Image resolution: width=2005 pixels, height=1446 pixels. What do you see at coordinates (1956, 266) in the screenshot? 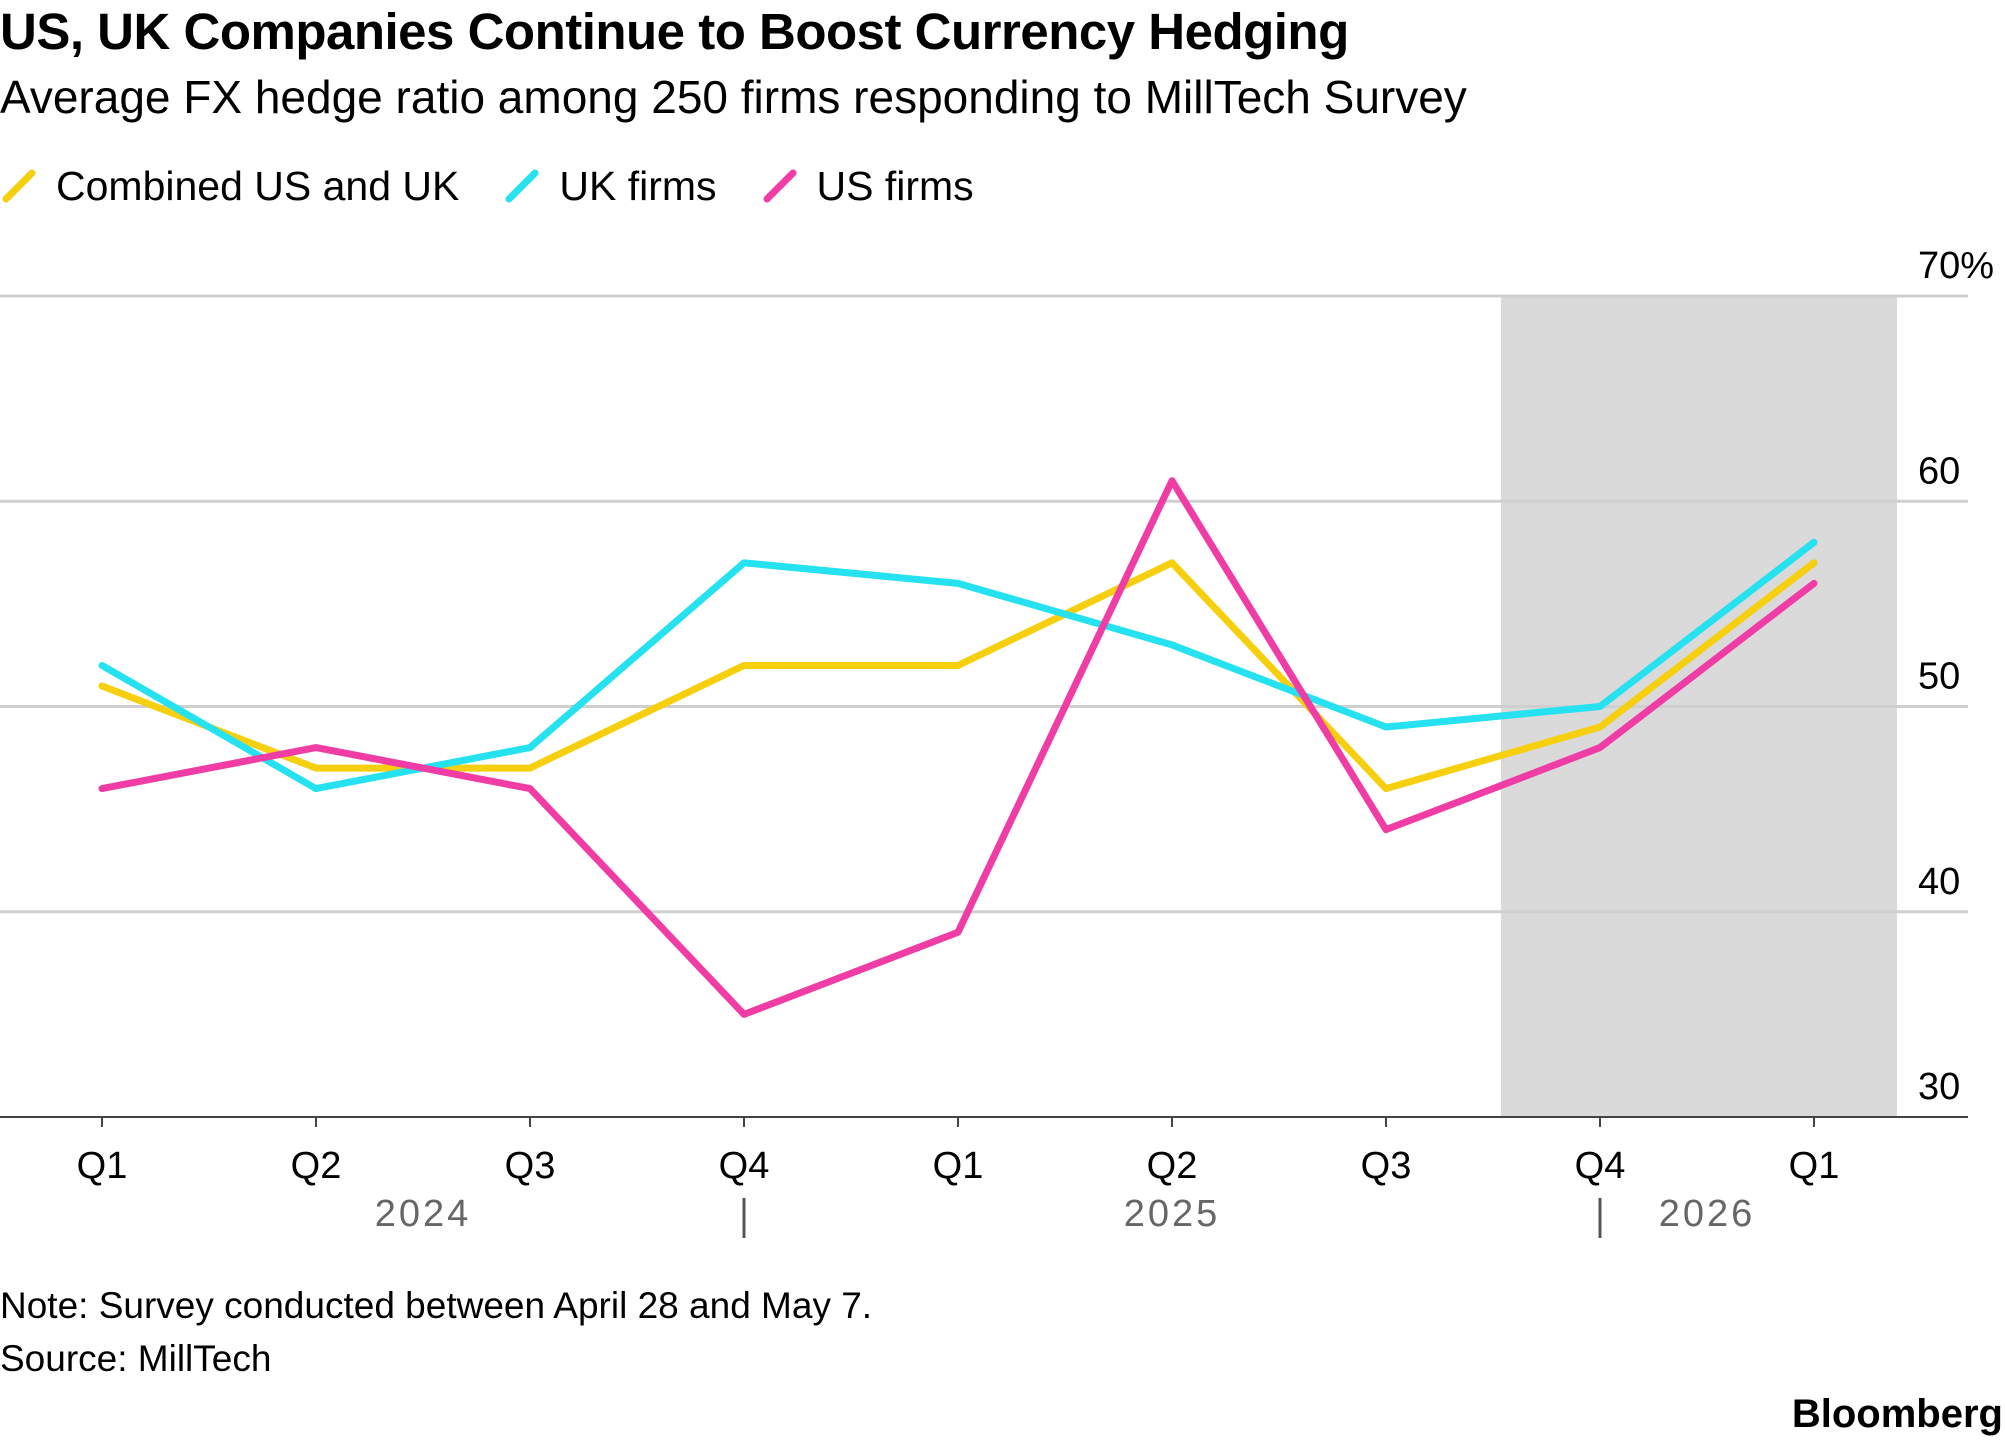
I see `y-tick-label: 70%` at bounding box center [1956, 266].